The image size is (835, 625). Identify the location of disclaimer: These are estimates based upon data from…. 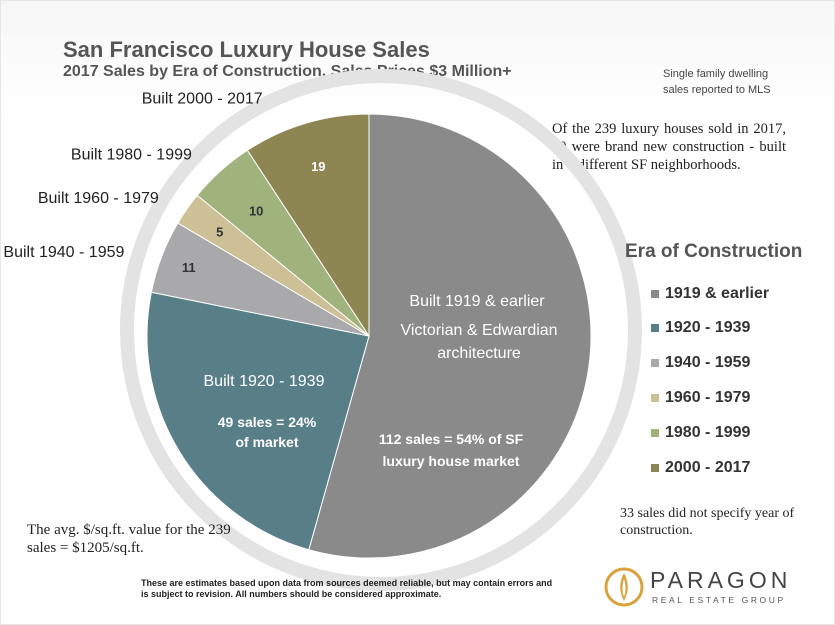
(347, 588).